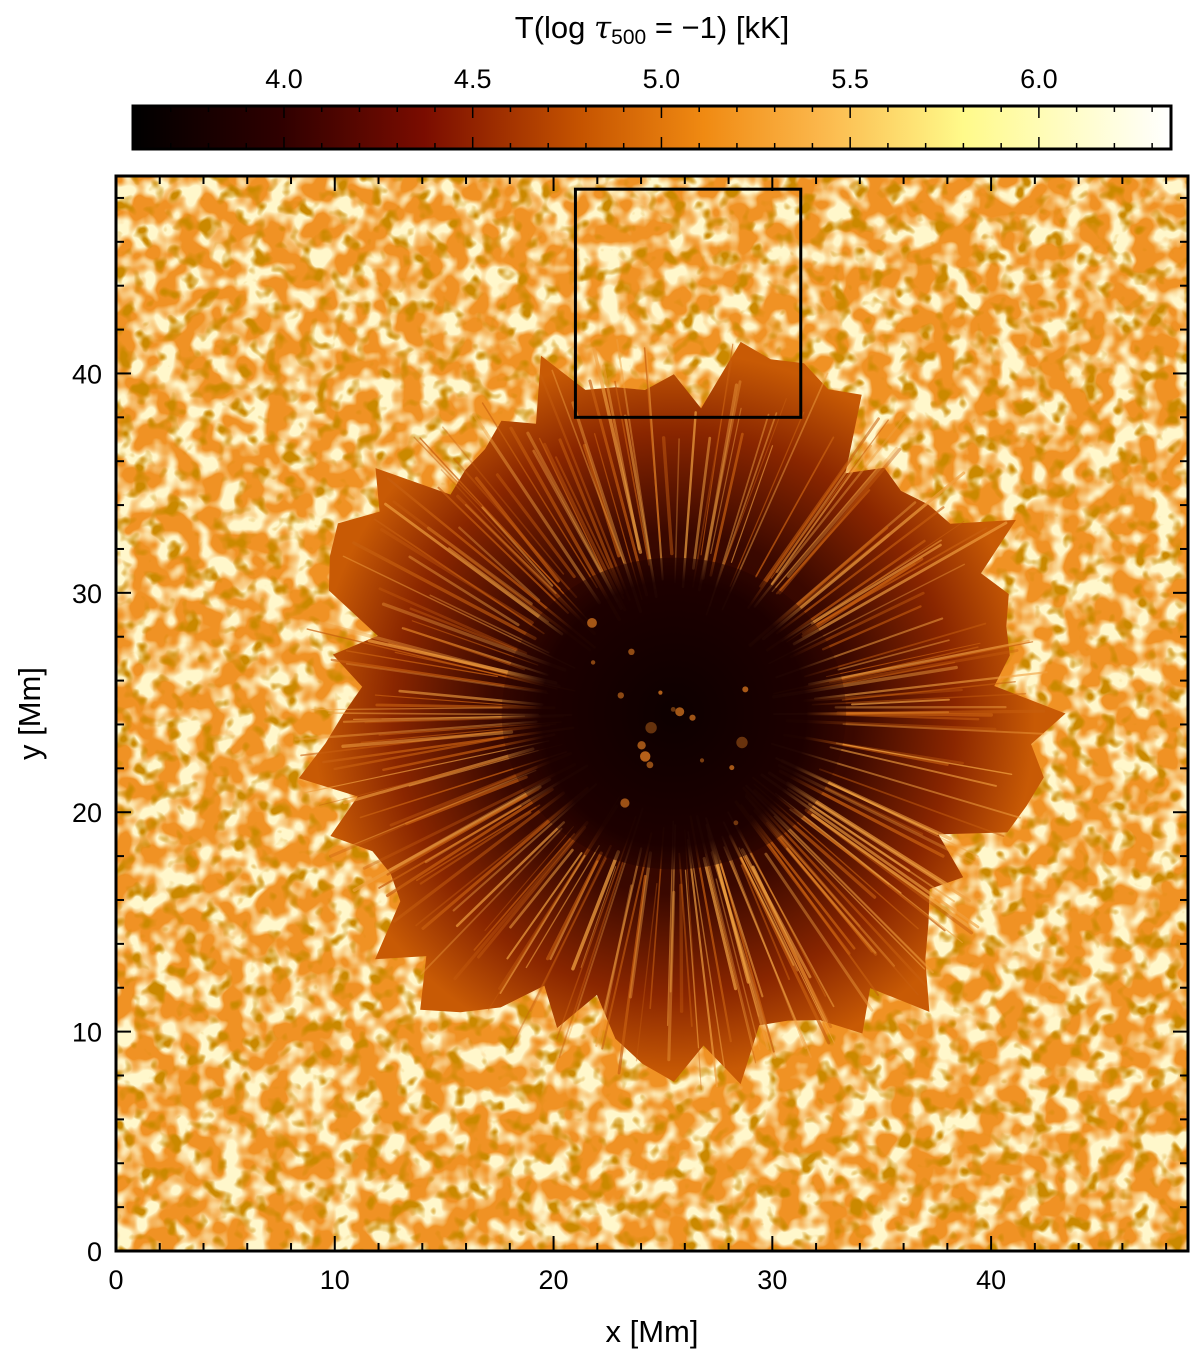  I want to click on colorbar-tick-label: 5.5, so click(850, 79).